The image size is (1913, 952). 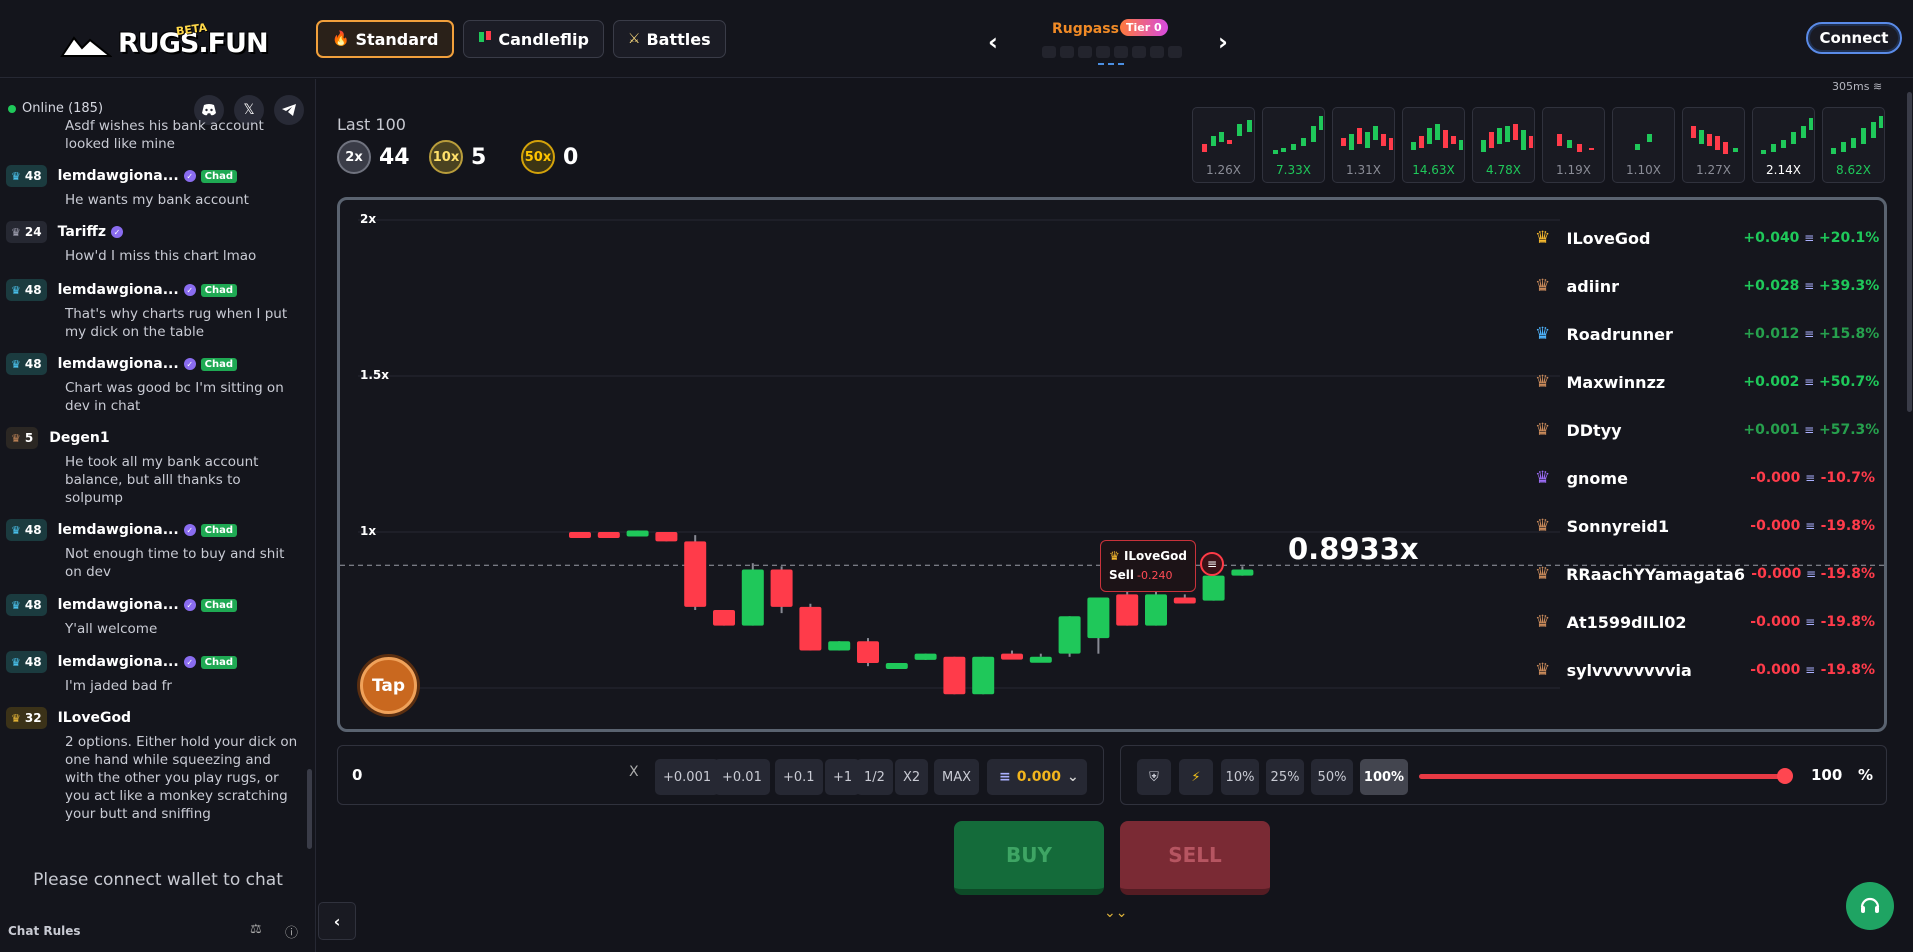 What do you see at coordinates (1116, 913) in the screenshot?
I see `double-chevron-down-icon: ⌄⌄` at bounding box center [1116, 913].